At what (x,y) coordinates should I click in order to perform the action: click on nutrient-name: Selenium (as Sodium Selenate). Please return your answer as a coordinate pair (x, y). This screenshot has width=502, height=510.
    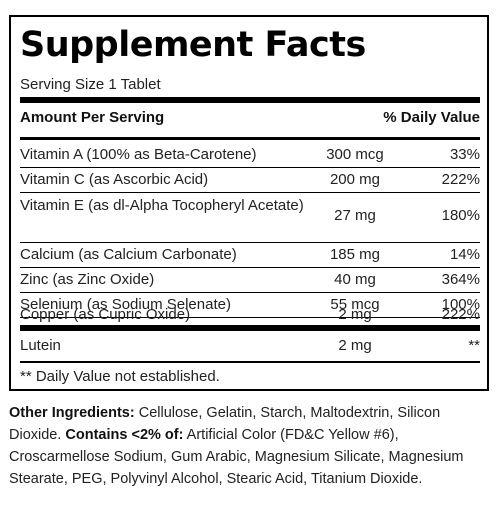
    Looking at the image, I should click on (125, 304).